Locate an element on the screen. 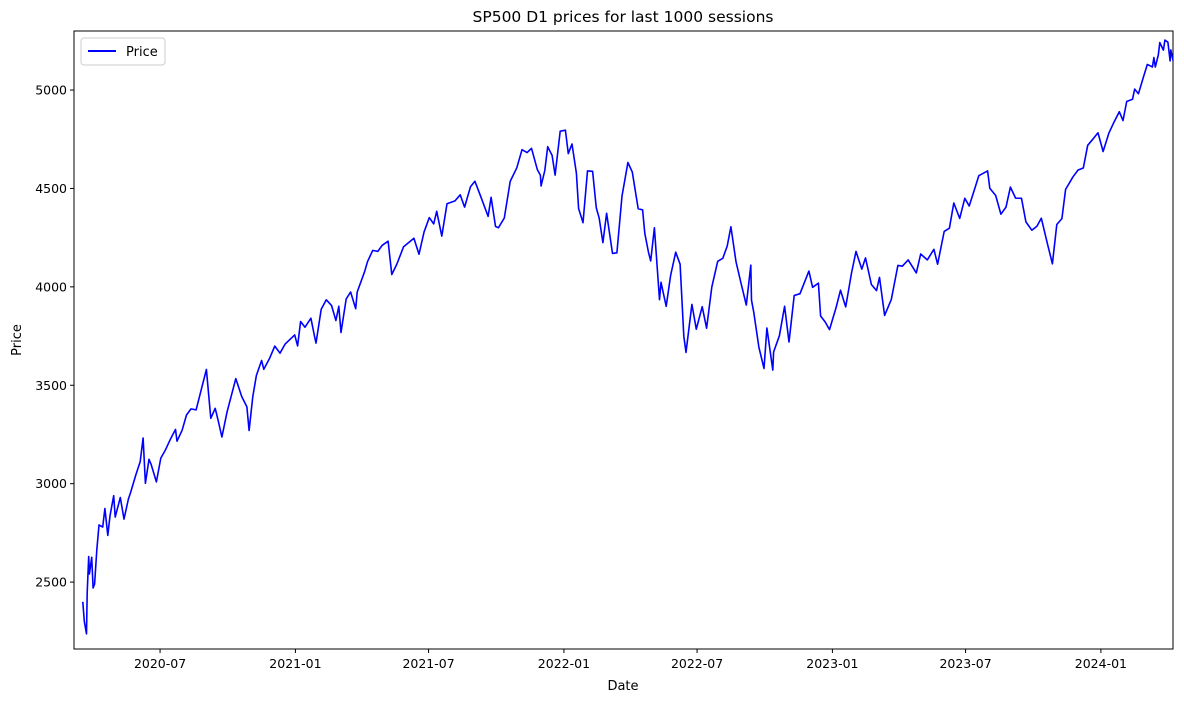 The height and width of the screenshot is (701, 1184). x-tick-label: 2022-07 is located at coordinates (697, 663).